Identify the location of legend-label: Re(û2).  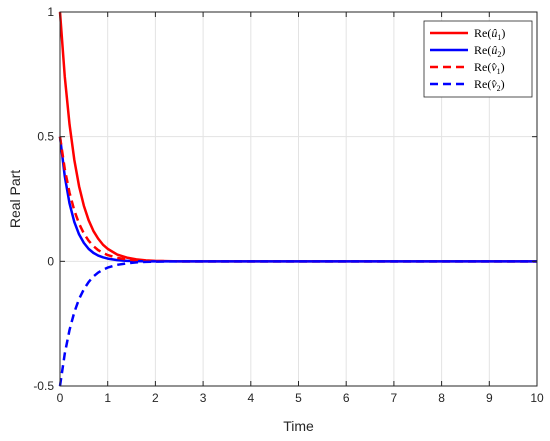
(489, 51).